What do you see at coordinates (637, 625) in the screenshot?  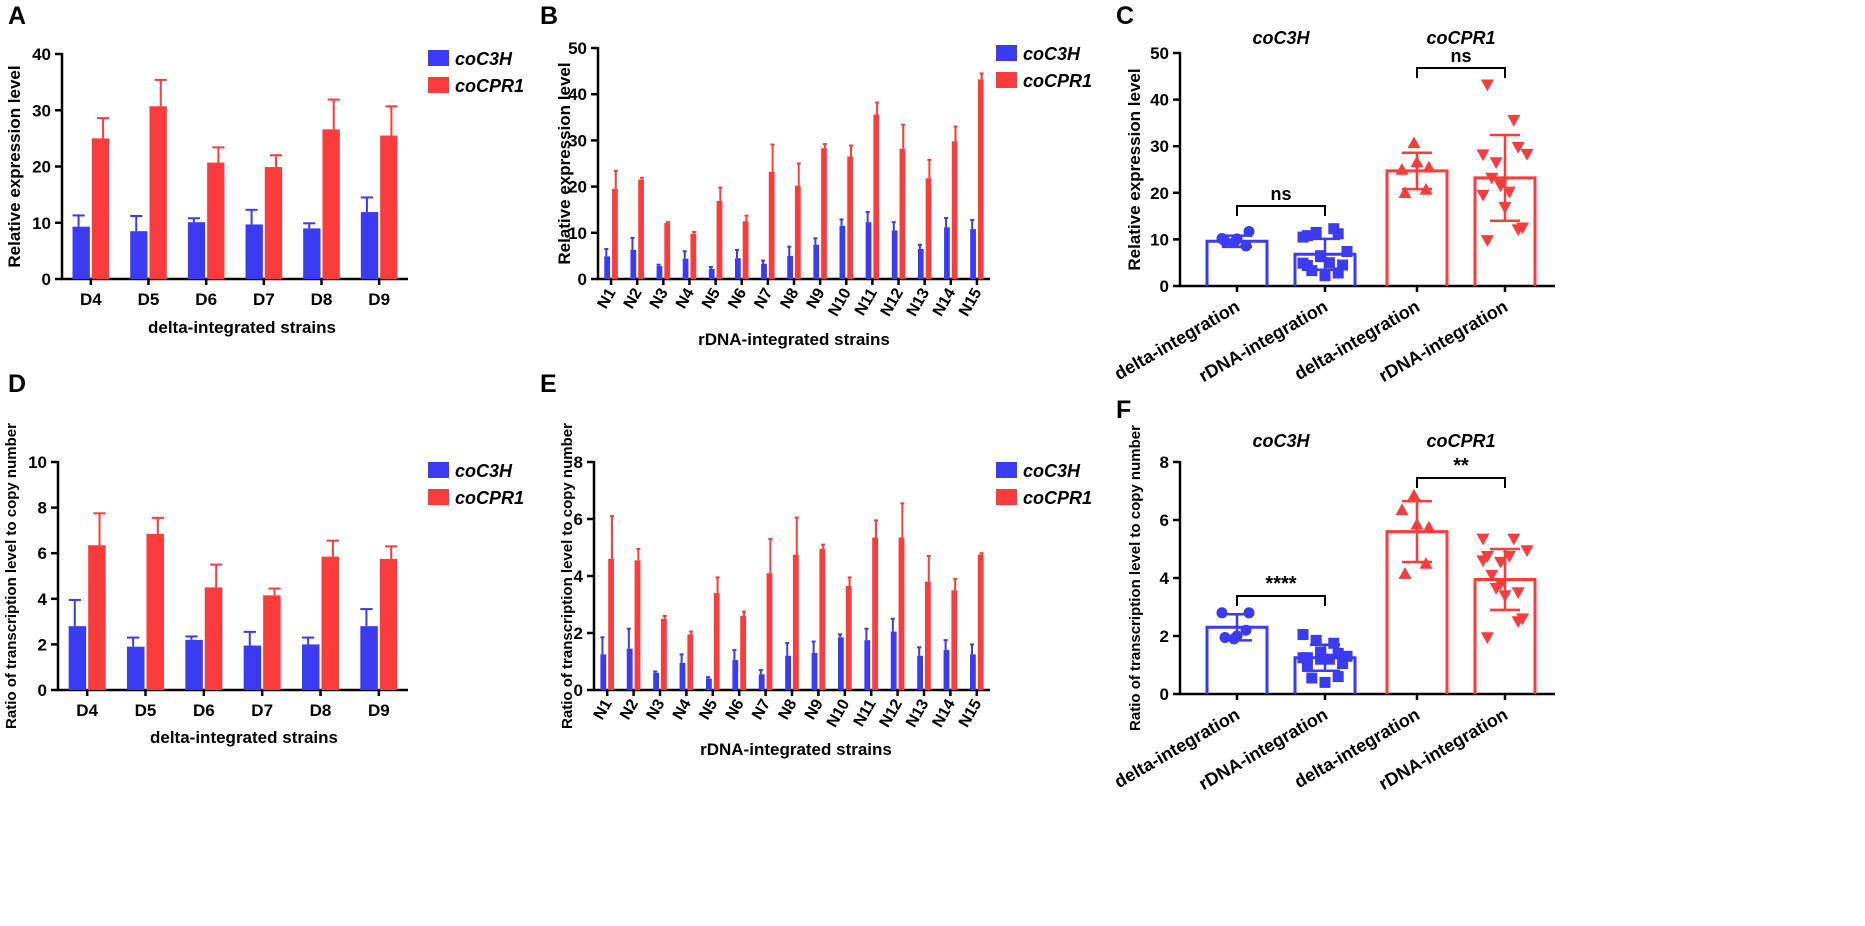 I see `bar-coCPR1-N2` at bounding box center [637, 625].